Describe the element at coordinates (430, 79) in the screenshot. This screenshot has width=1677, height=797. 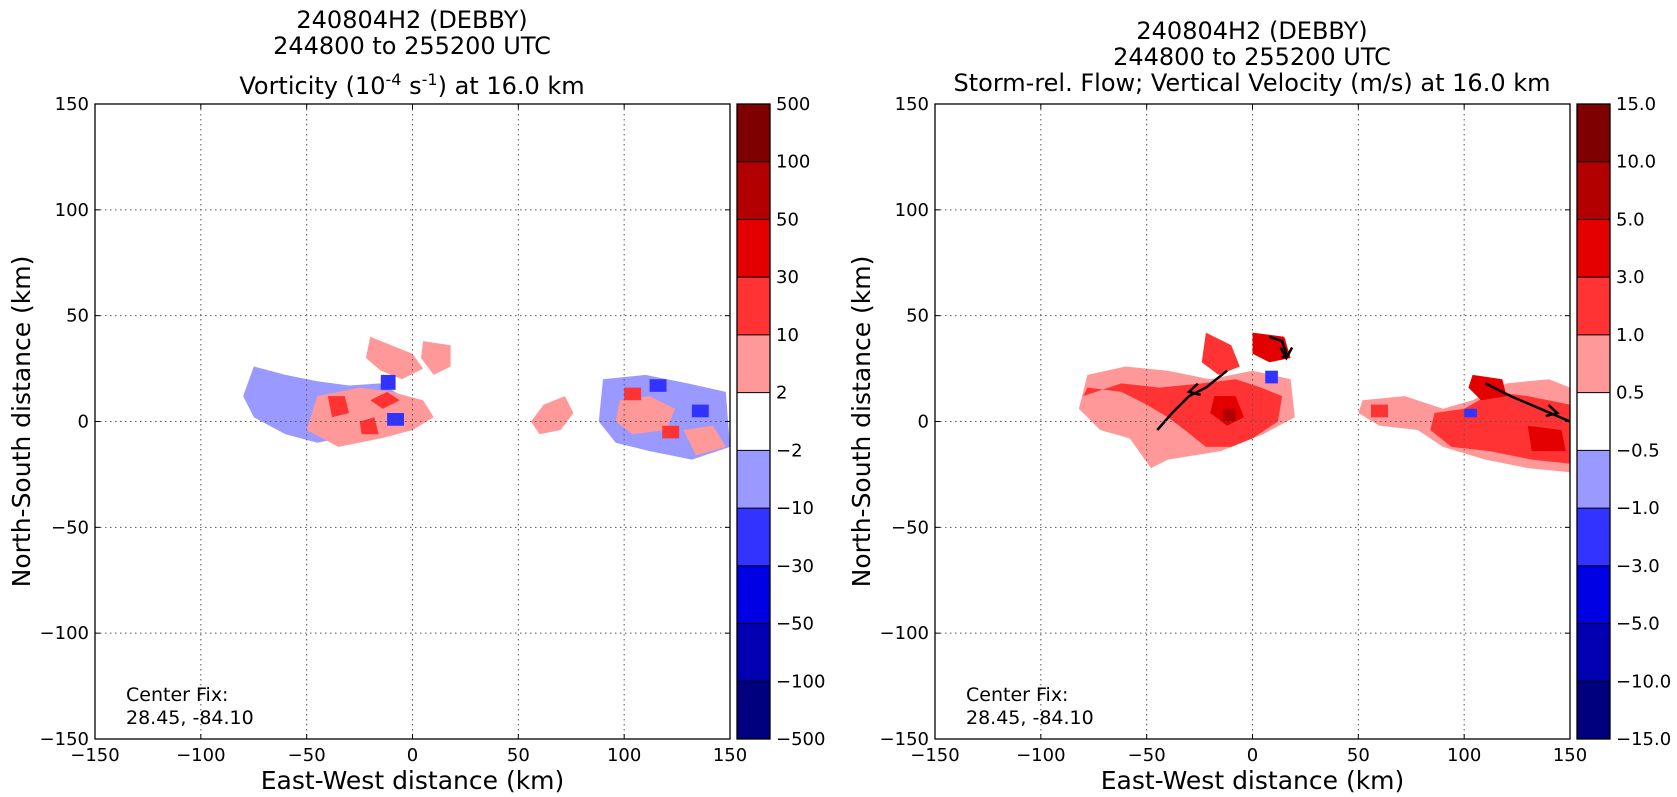
I see `title-superscript: -1` at that location.